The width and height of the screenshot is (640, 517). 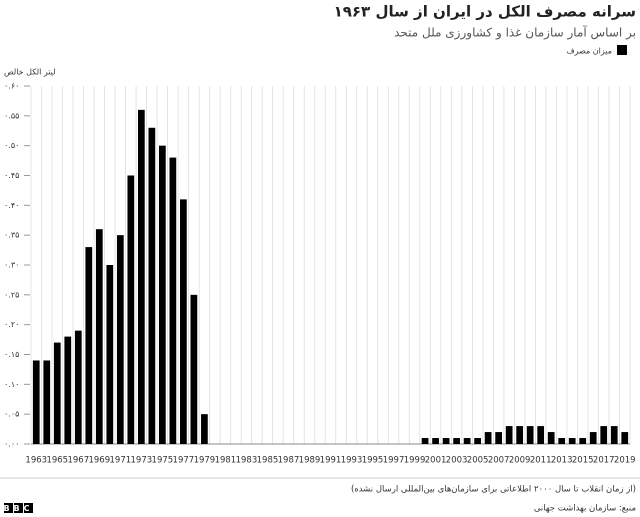 I want to click on x-tick-label: 1981, so click(x=226, y=461).